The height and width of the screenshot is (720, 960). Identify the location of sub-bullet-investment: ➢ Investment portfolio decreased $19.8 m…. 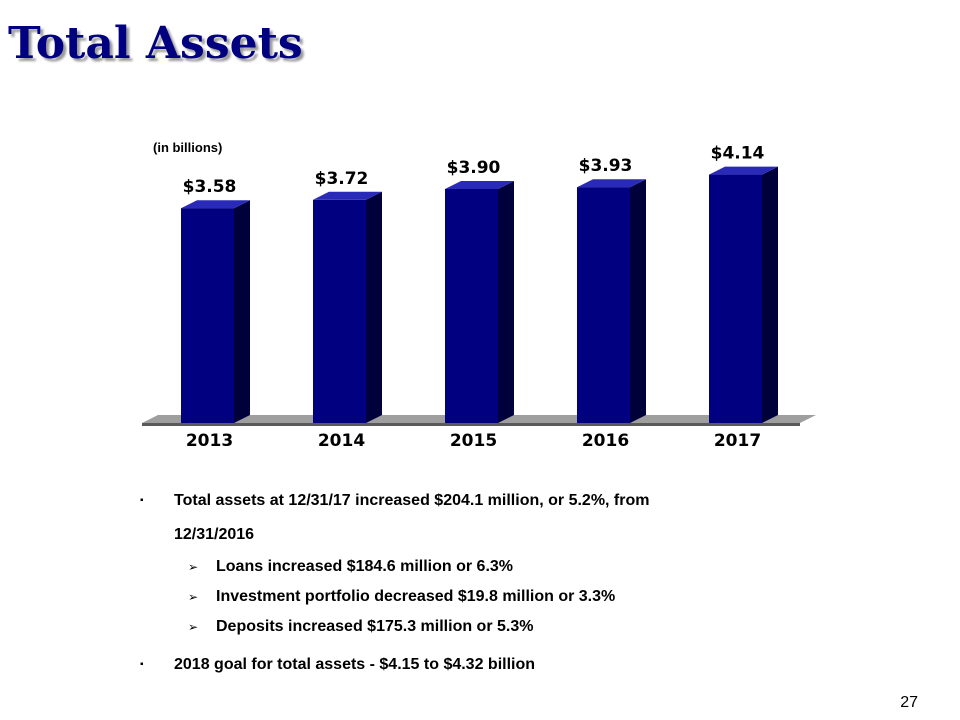
(510, 597).